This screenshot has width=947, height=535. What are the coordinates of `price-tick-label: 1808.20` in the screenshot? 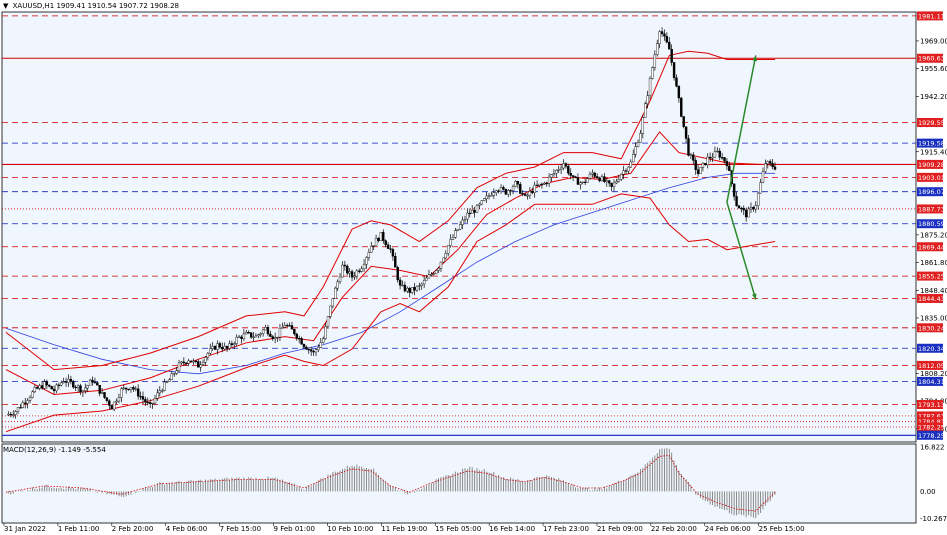 It's located at (933, 374).